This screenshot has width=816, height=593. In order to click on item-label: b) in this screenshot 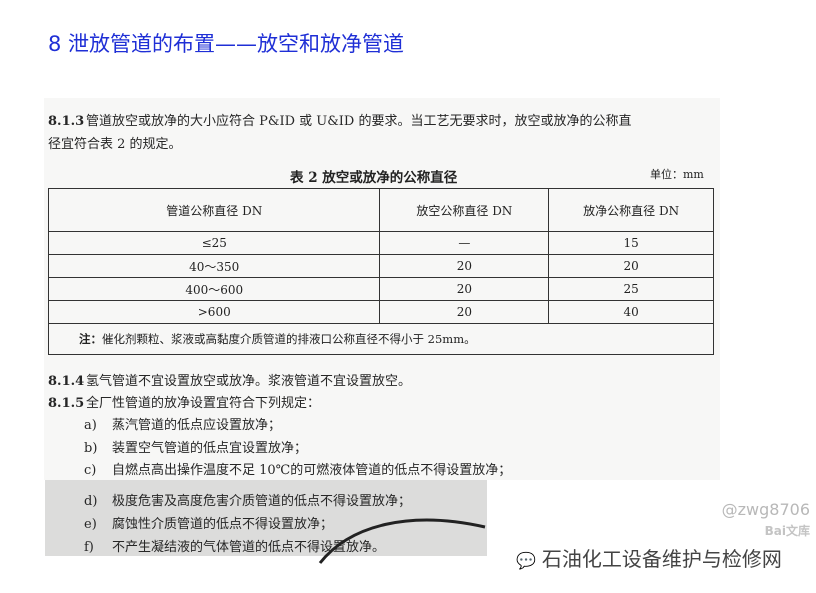, I will do `click(91, 448)`.